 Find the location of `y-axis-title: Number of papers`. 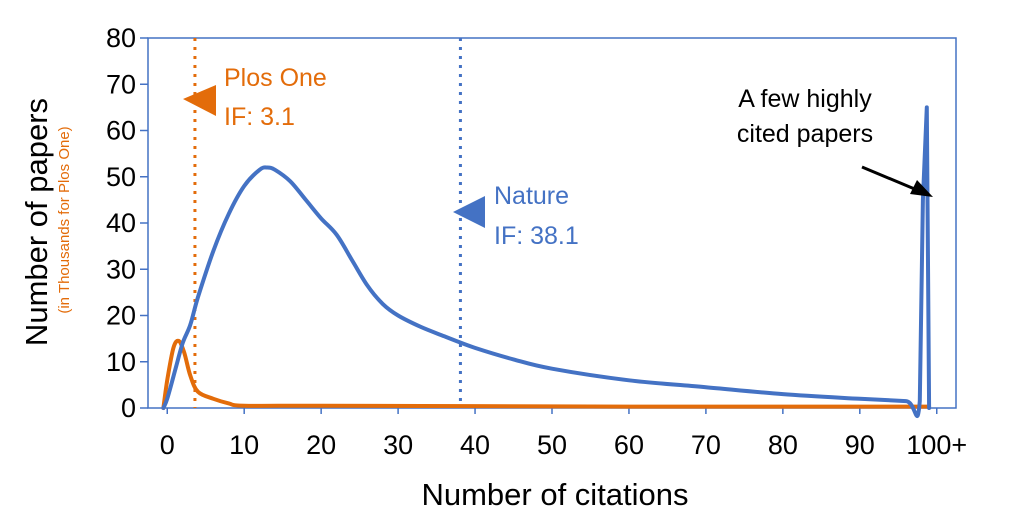

y-axis-title: Number of papers is located at coordinates (36, 222).